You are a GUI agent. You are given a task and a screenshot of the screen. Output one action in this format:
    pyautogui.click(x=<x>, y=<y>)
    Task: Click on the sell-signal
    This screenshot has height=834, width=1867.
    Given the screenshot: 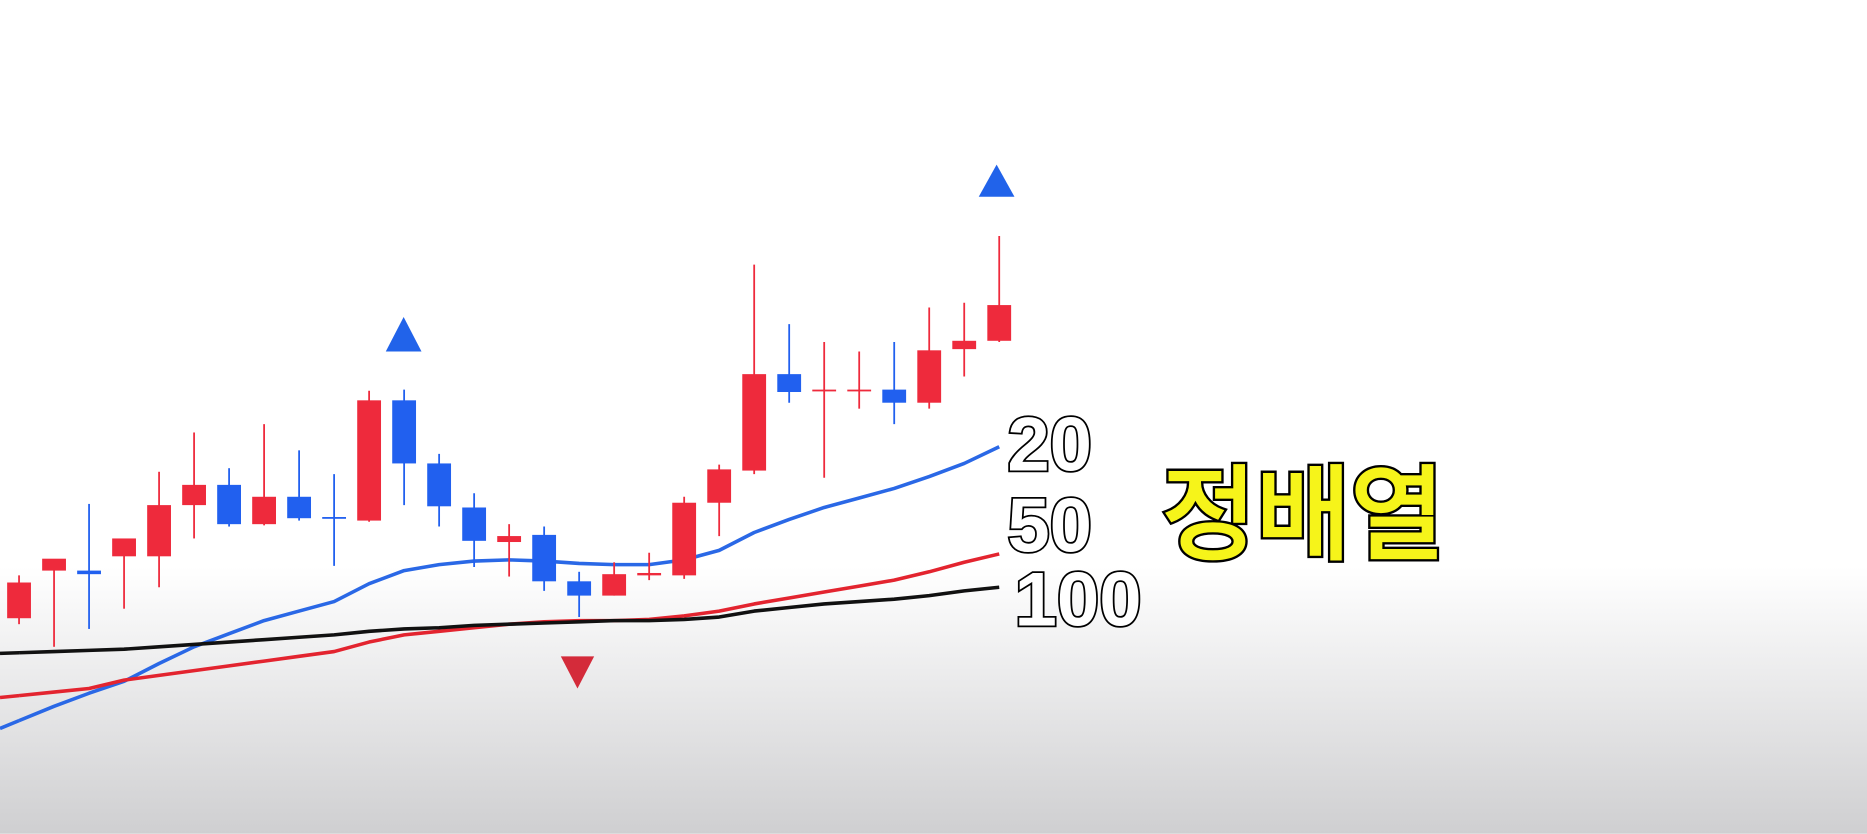 What is the action you would take?
    pyautogui.click(x=577, y=672)
    